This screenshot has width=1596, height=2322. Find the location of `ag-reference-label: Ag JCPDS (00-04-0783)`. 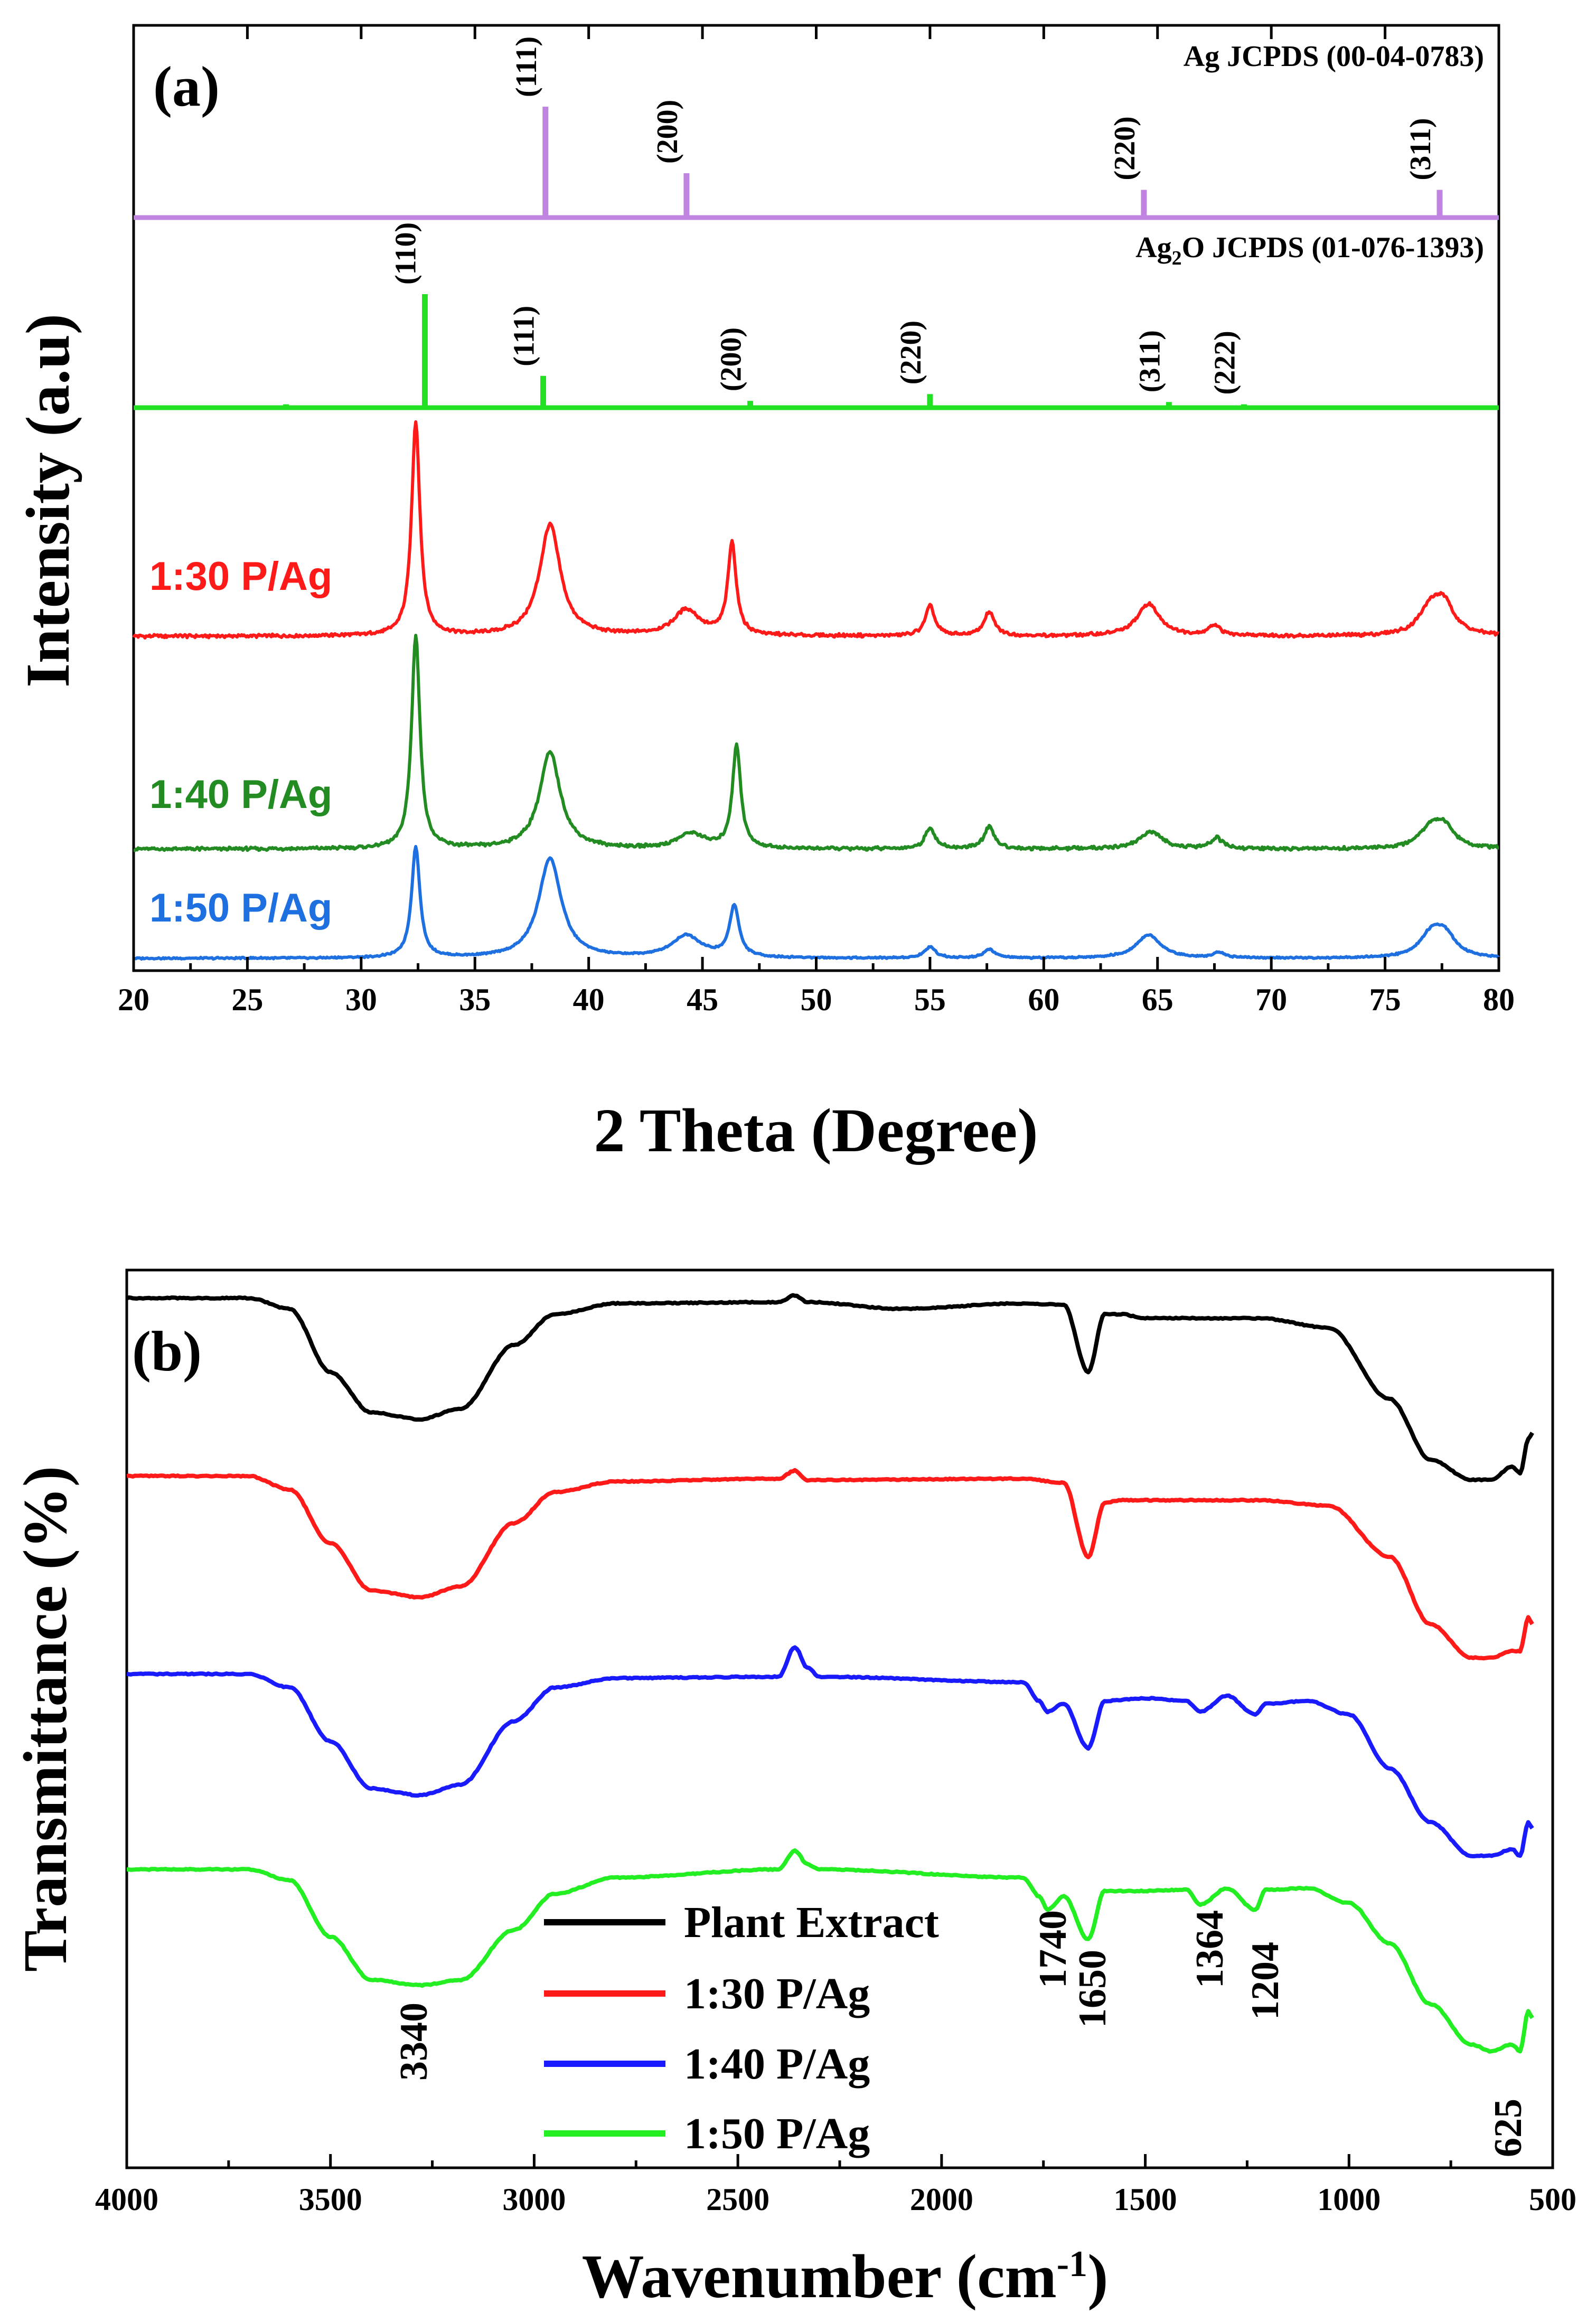

ag-reference-label: Ag JCPDS (00-04-0783) is located at coordinates (1334, 56).